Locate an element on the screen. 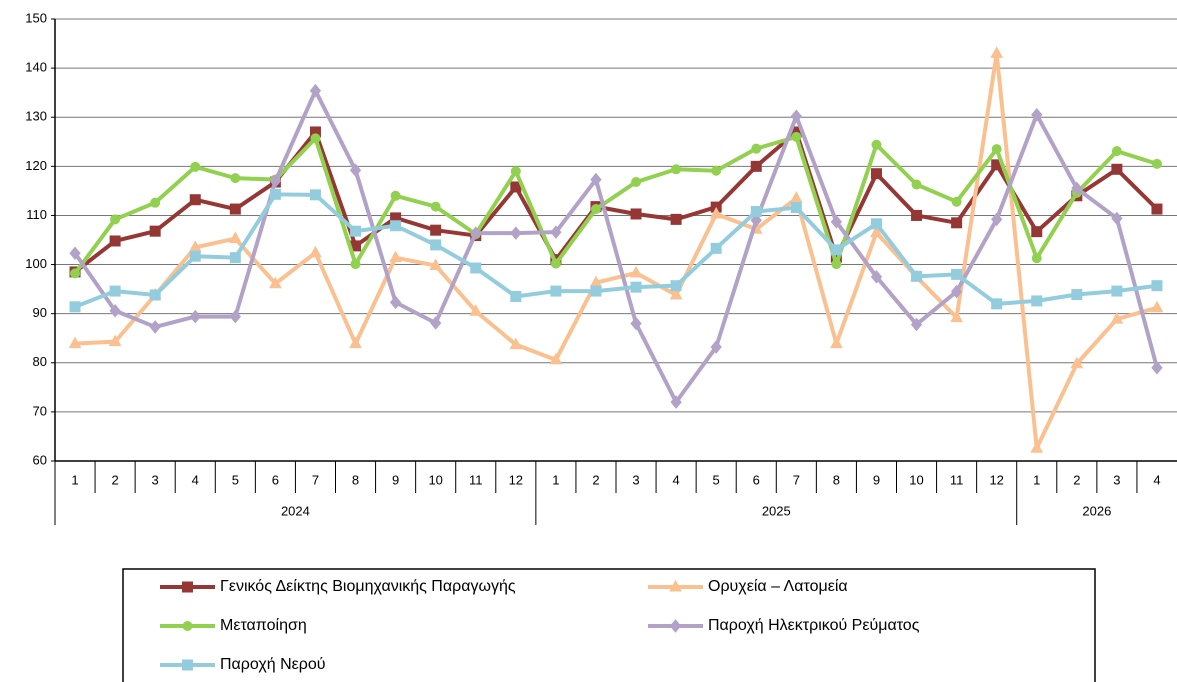 The image size is (1177, 682). y-tick-label: 110 is located at coordinates (36, 214).